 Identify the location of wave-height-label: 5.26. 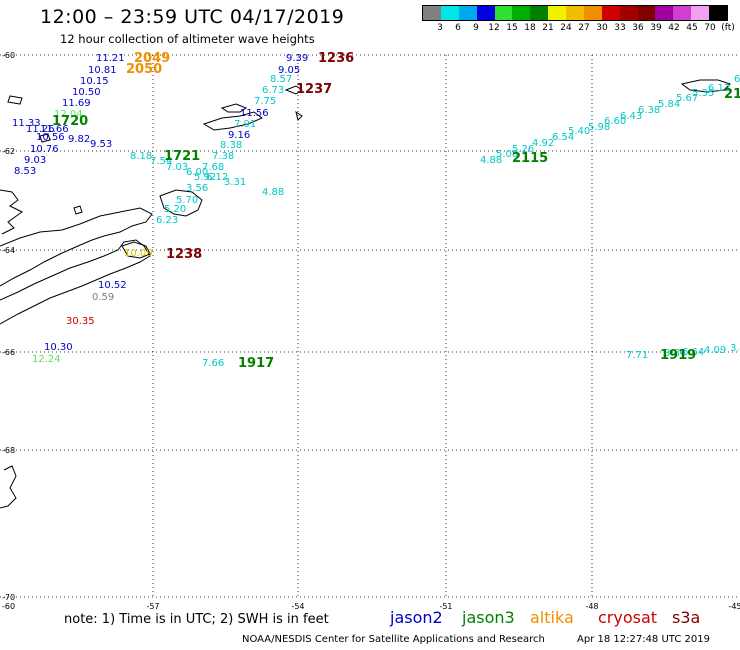
(523, 149).